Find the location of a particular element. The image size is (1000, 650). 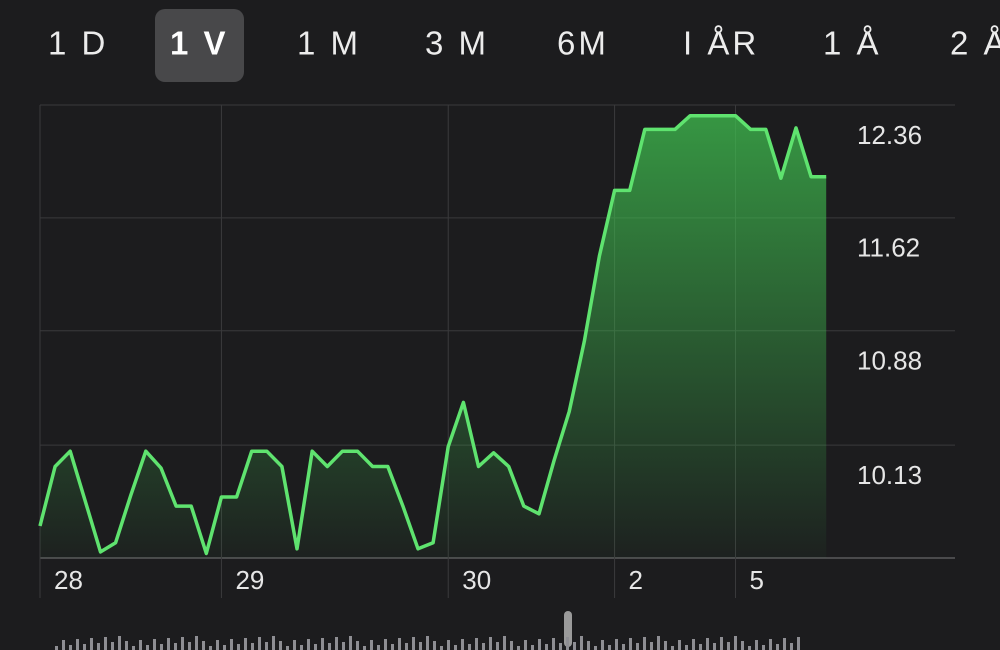

tab-label: 1 D is located at coordinates (78, 43).